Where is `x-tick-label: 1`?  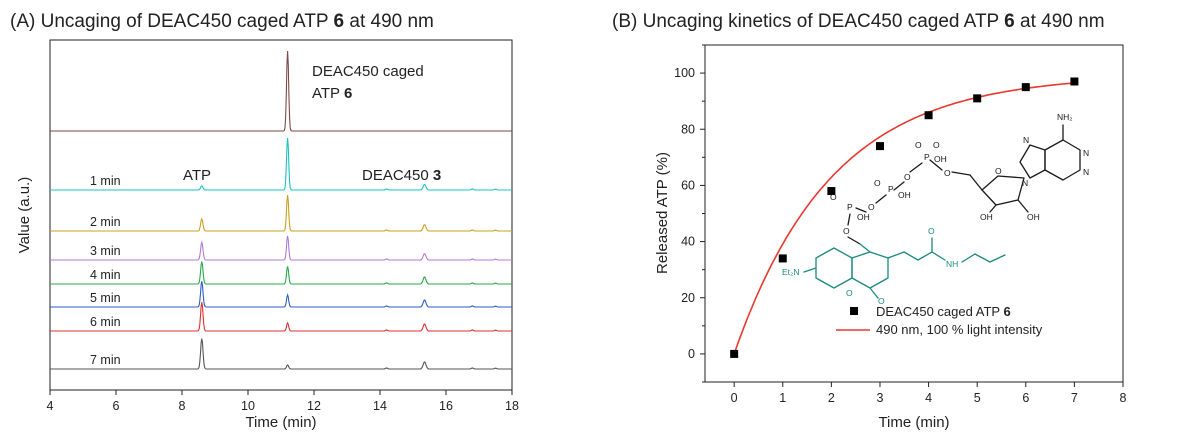
x-tick-label: 1 is located at coordinates (782, 398).